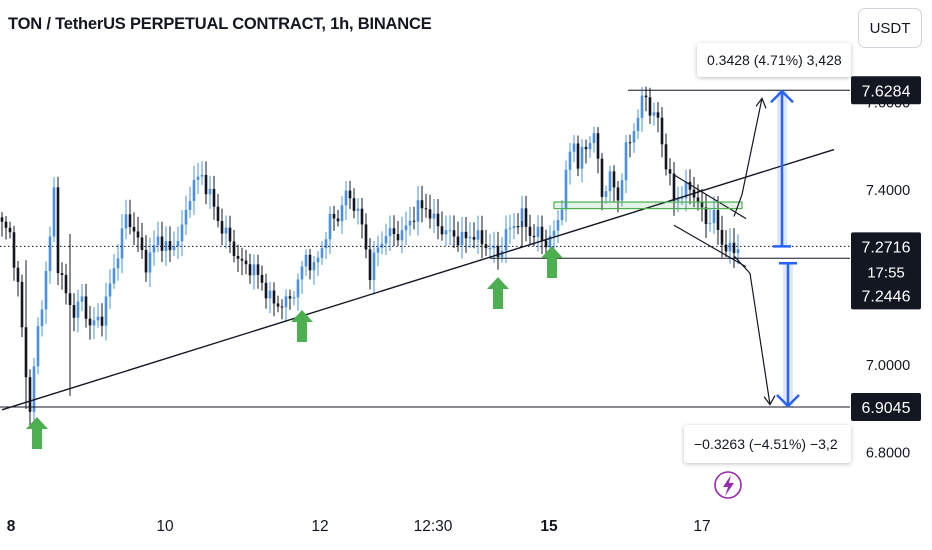 The image size is (932, 550). I want to click on support-tag: 7.2446, so click(886, 296).